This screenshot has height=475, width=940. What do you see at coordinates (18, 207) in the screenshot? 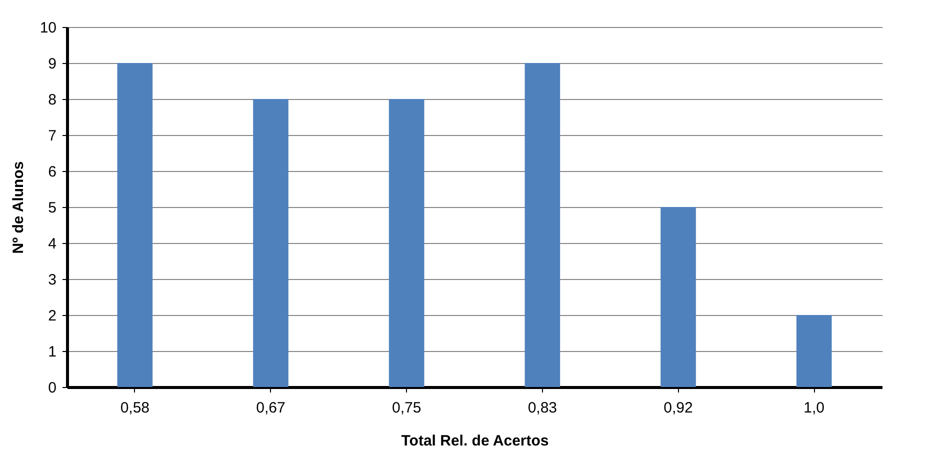
I see `y-axis-title: Nº de Alunos` at bounding box center [18, 207].